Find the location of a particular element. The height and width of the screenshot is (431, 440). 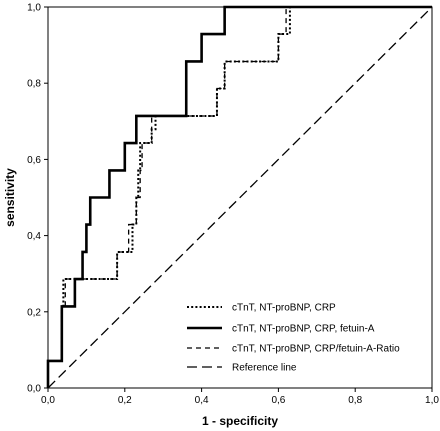

y-tick-label: 0,4 is located at coordinates (34, 236).